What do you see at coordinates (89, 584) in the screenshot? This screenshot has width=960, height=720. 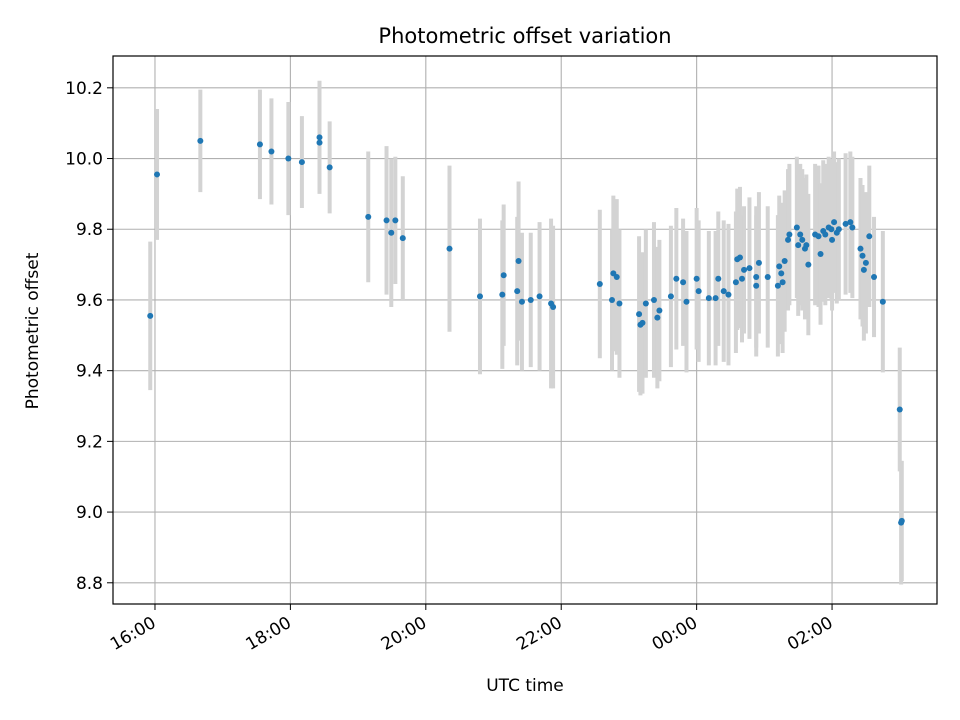 I see `y-tick-label: 8.8` at bounding box center [89, 584].